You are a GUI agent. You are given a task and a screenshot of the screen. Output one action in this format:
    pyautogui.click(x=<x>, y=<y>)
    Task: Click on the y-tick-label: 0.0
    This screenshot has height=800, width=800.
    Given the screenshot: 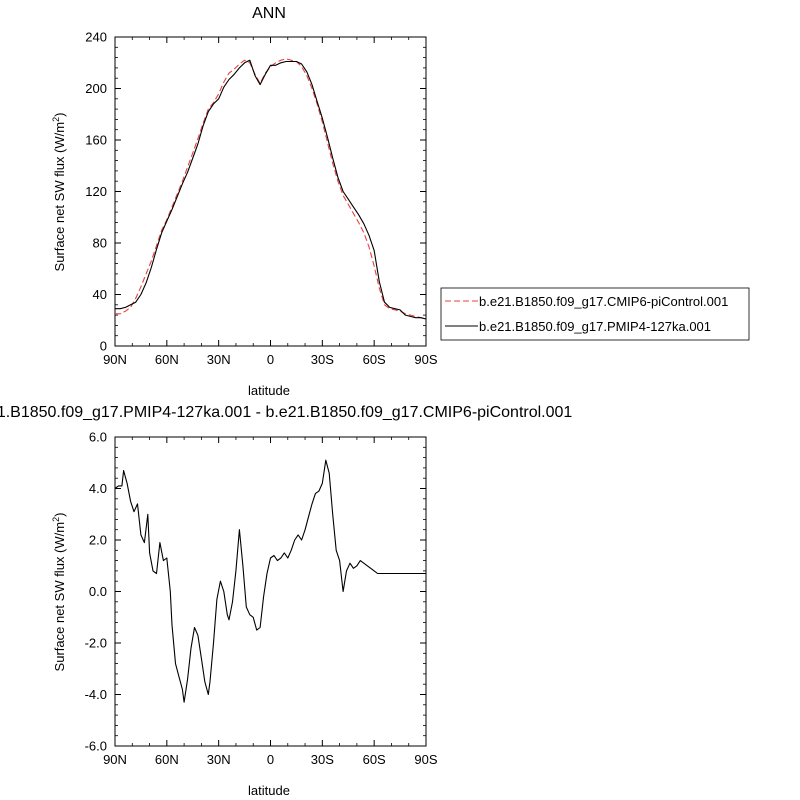 What is the action you would take?
    pyautogui.click(x=98, y=591)
    